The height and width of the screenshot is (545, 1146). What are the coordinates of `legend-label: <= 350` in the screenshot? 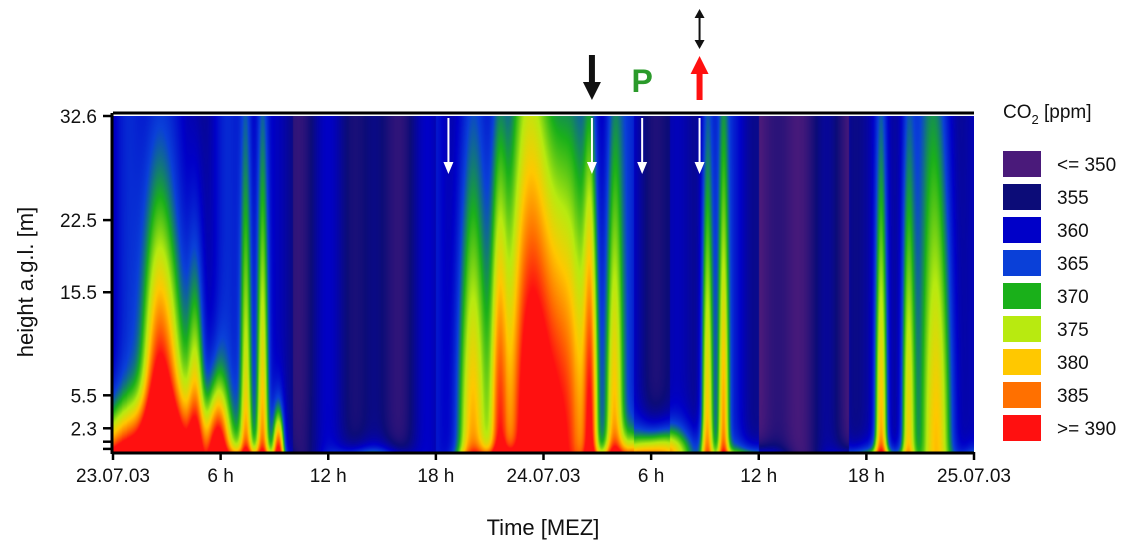 It's located at (1086, 165).